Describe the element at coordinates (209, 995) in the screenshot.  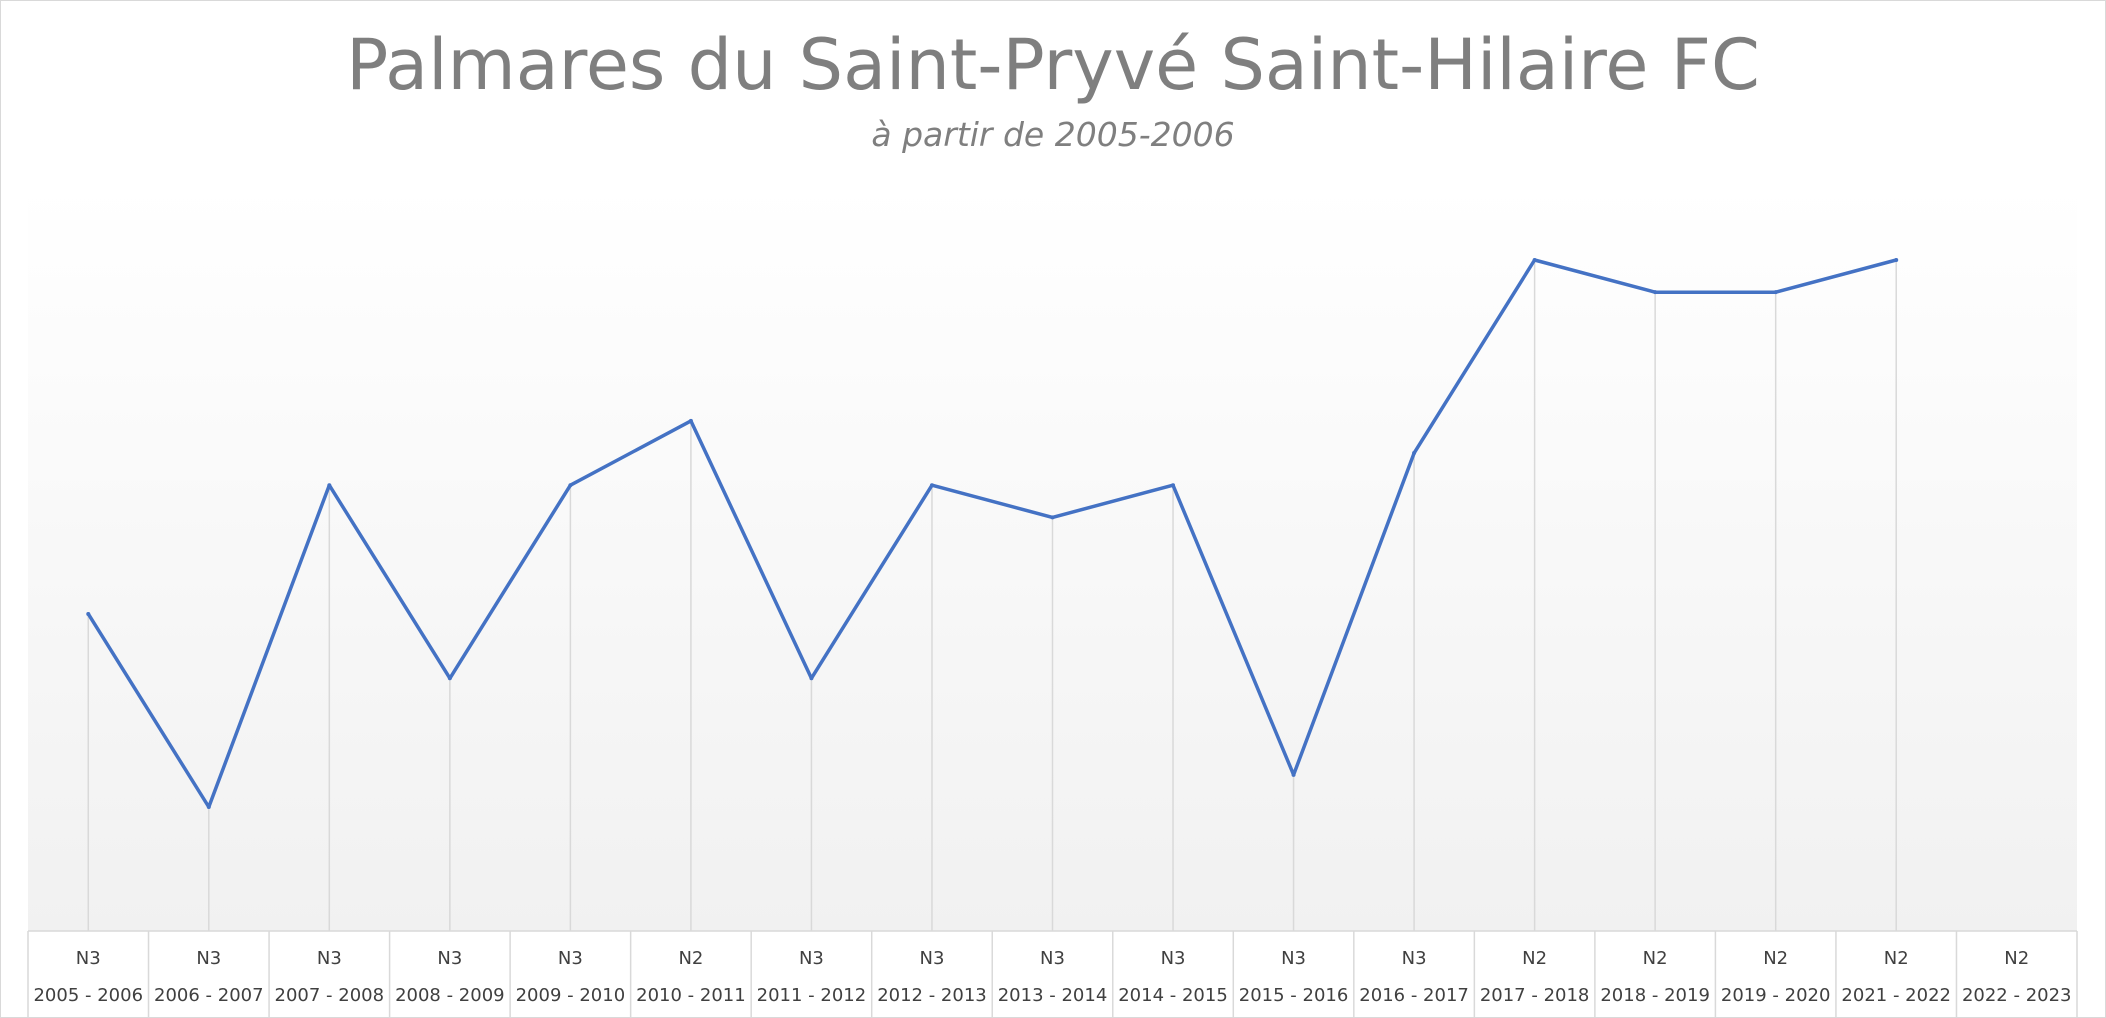
I see `tick-label-season: 2006 - 2007` at that location.